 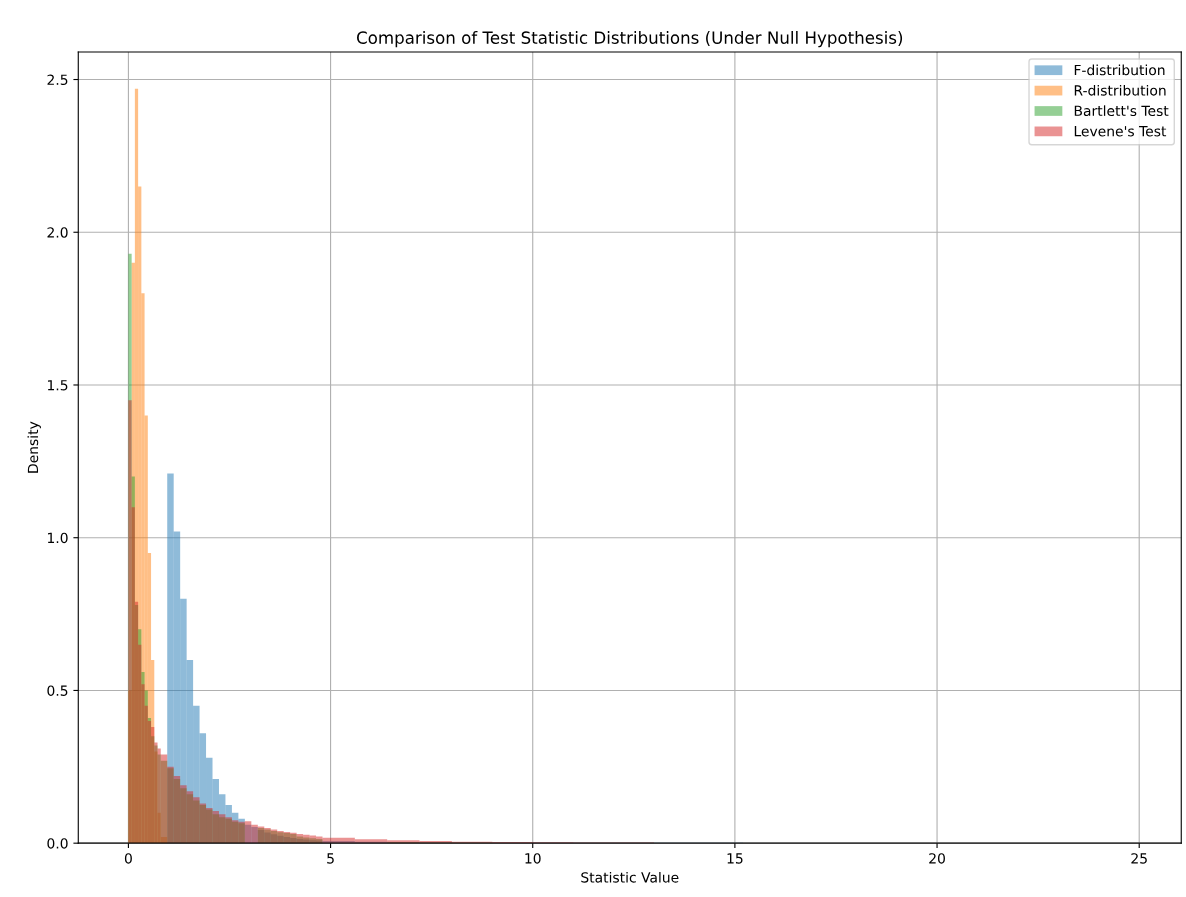 What do you see at coordinates (533, 858) in the screenshot?
I see `x-tick-label: 10` at bounding box center [533, 858].